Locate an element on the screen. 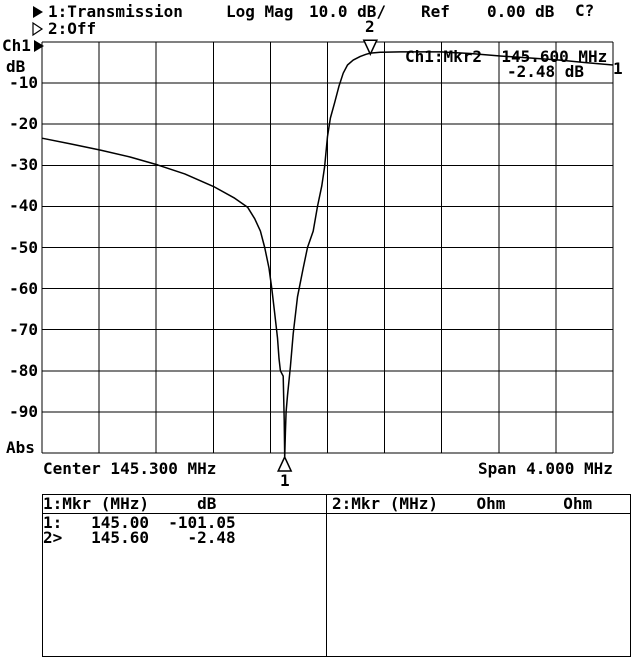  y-tick-label: -50 is located at coordinates (23, 247).